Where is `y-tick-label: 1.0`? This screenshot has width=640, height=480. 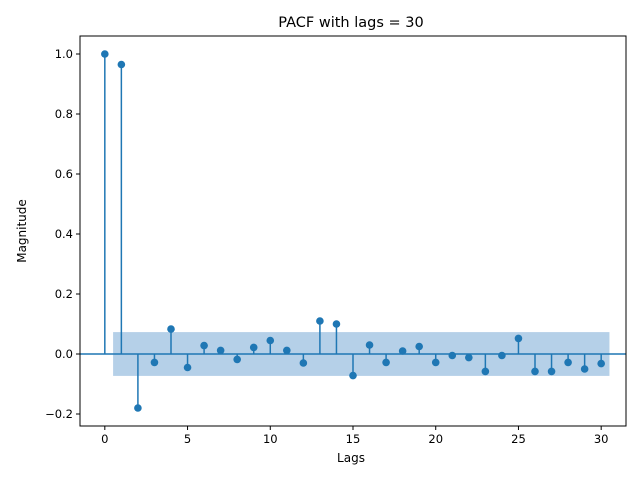
y-tick-label: 1.0 is located at coordinates (64, 54).